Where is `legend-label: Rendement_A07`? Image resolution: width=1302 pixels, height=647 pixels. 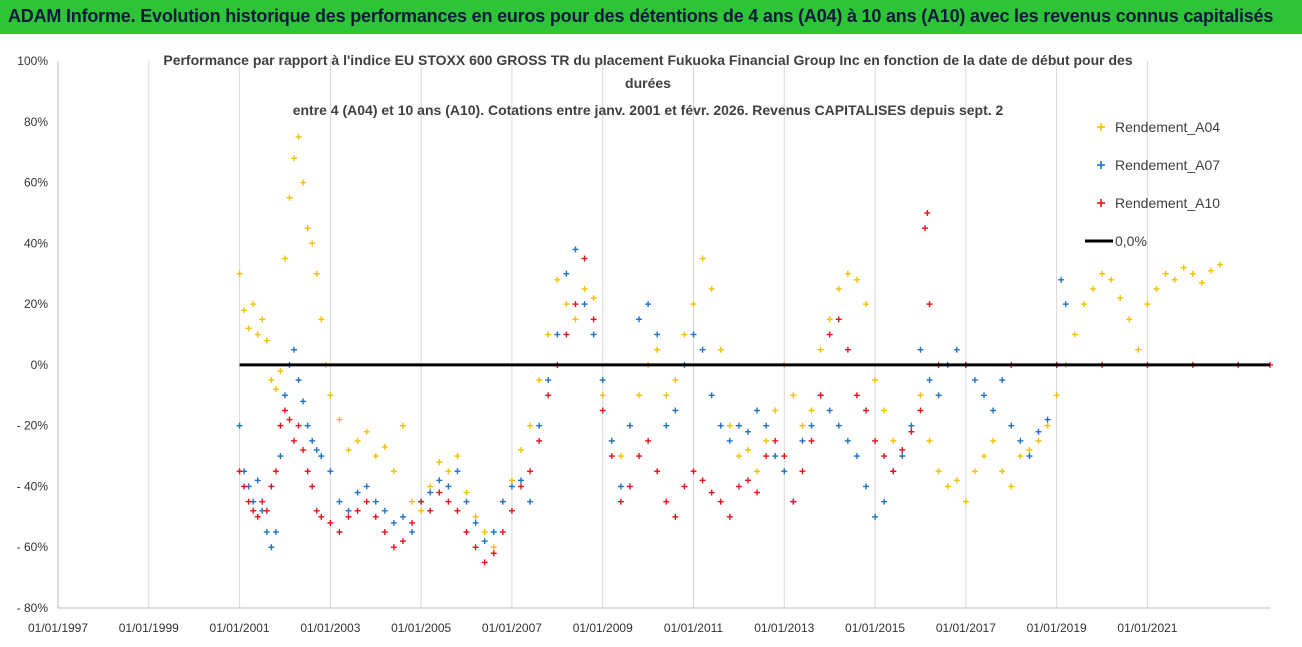
legend-label: Rendement_A07 is located at coordinates (1167, 165).